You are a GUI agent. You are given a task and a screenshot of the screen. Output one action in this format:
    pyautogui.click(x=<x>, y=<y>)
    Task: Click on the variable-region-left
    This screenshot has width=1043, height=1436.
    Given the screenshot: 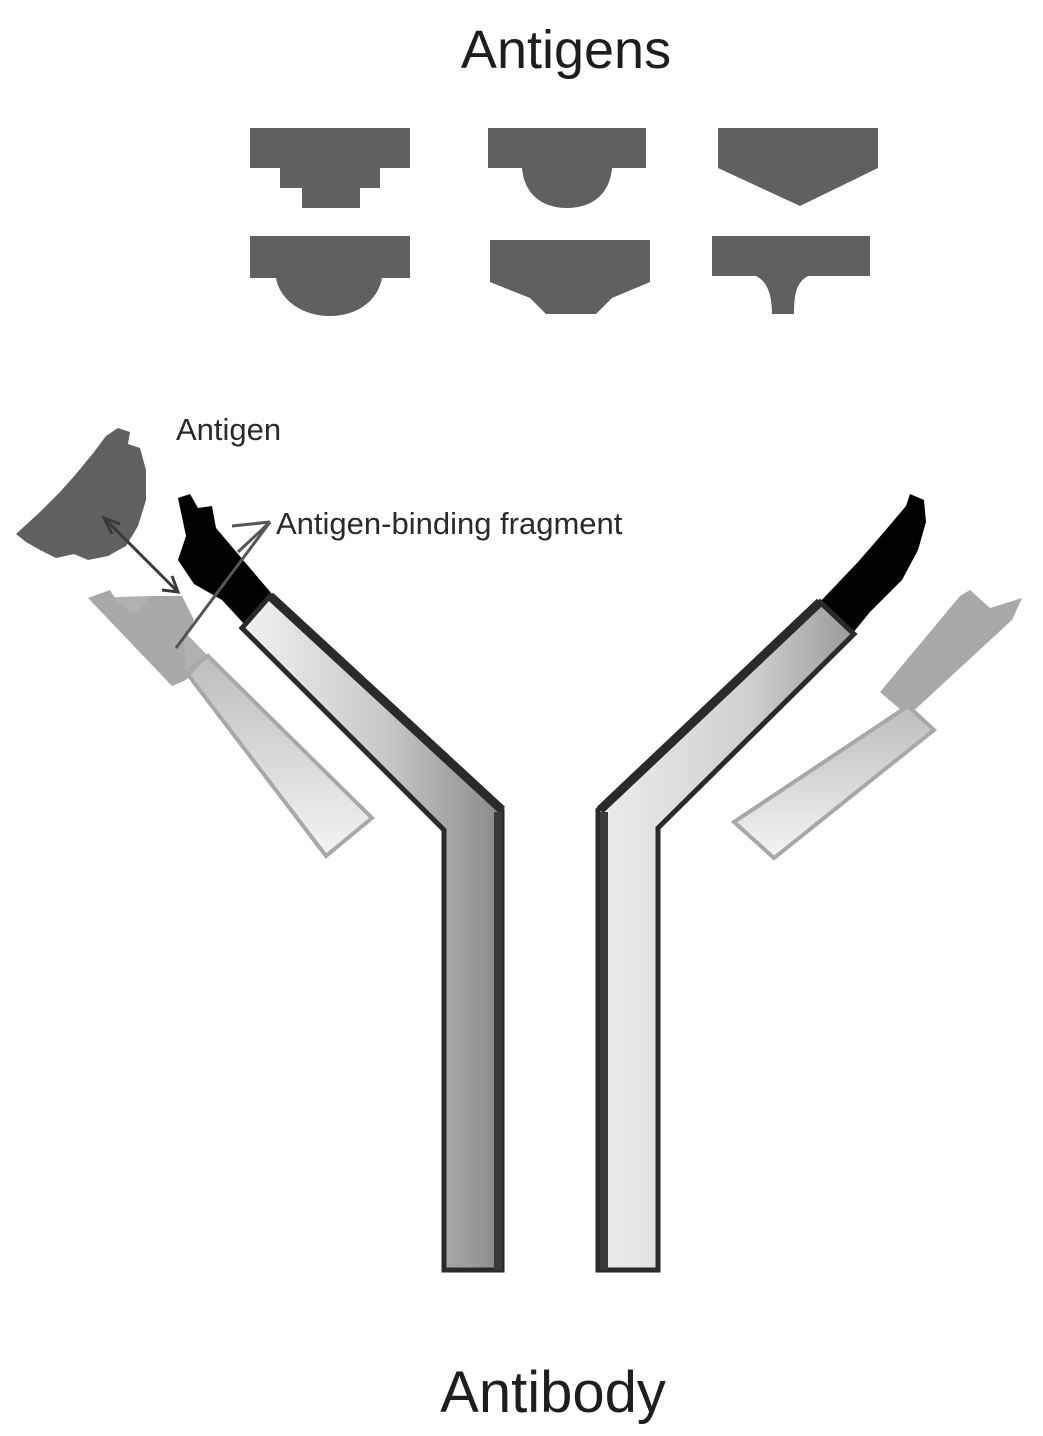 What is the action you would take?
    pyautogui.click(x=225, y=560)
    